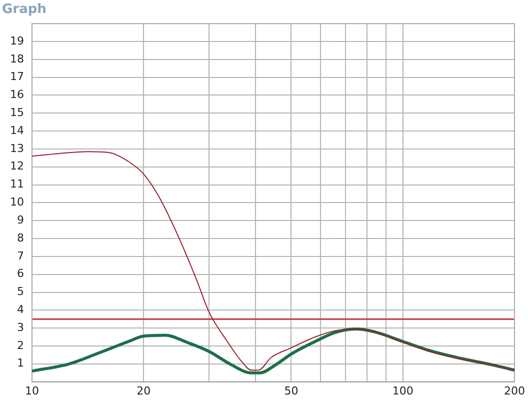 The width and height of the screenshot is (528, 401). What do you see at coordinates (20, 291) in the screenshot?
I see `y-tick-label: 5` at bounding box center [20, 291].